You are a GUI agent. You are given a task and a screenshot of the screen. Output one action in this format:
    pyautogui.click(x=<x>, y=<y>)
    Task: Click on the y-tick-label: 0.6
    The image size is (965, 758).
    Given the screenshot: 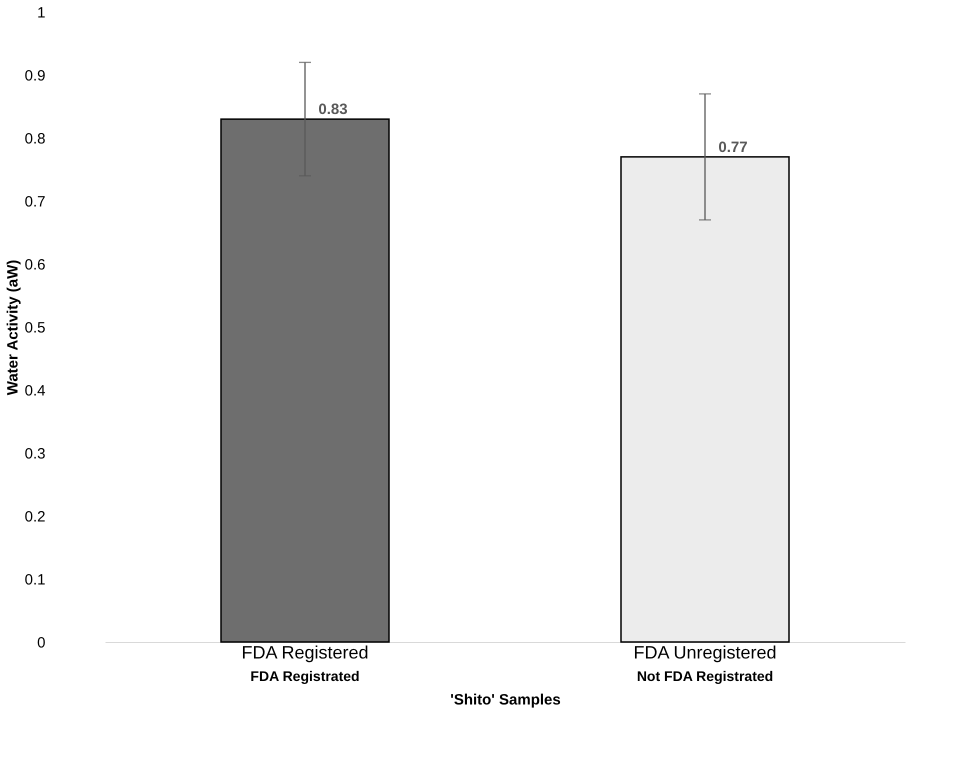 What is the action you would take?
    pyautogui.click(x=35, y=265)
    